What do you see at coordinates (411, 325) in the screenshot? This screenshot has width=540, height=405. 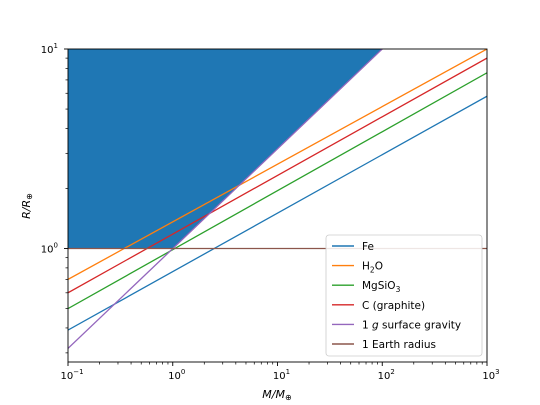 I see `legend-label-4: 1 g surface gravity` at bounding box center [411, 325].